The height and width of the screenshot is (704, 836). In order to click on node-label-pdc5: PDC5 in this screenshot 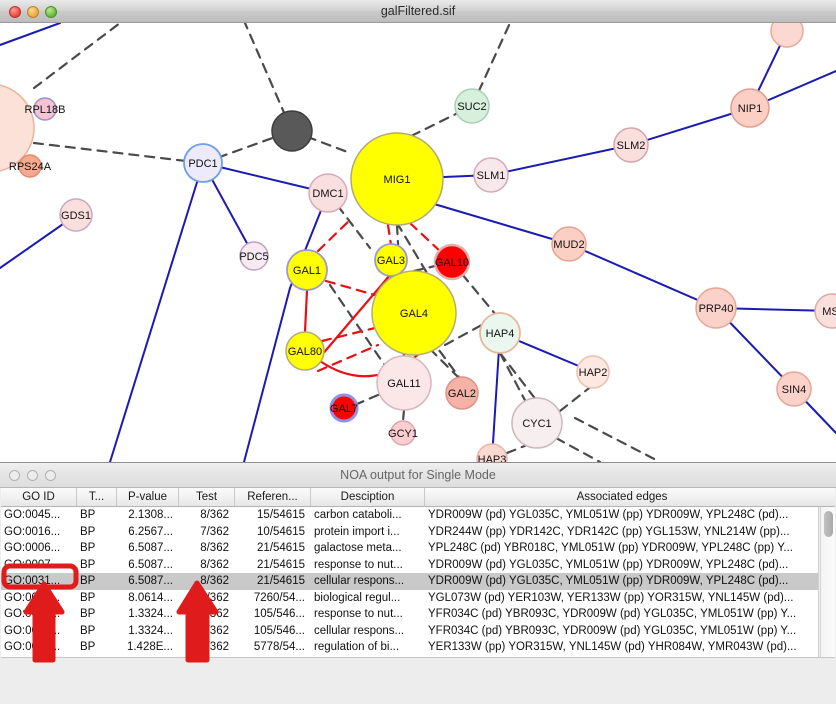, I will do `click(253, 257)`.